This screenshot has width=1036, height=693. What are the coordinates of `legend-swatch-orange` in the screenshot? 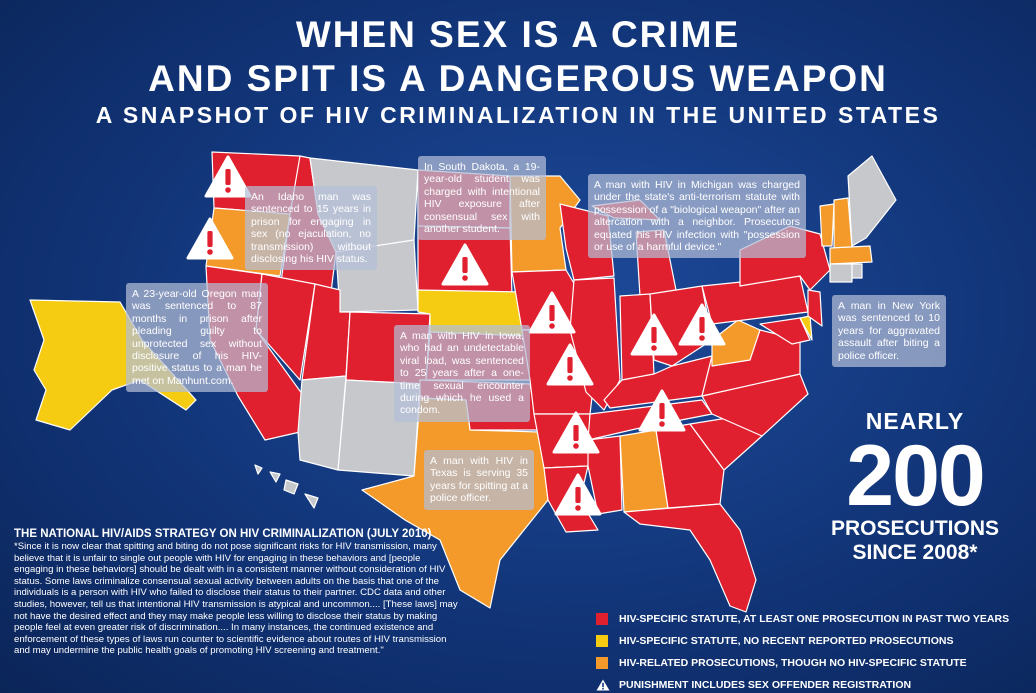 It's located at (602, 663).